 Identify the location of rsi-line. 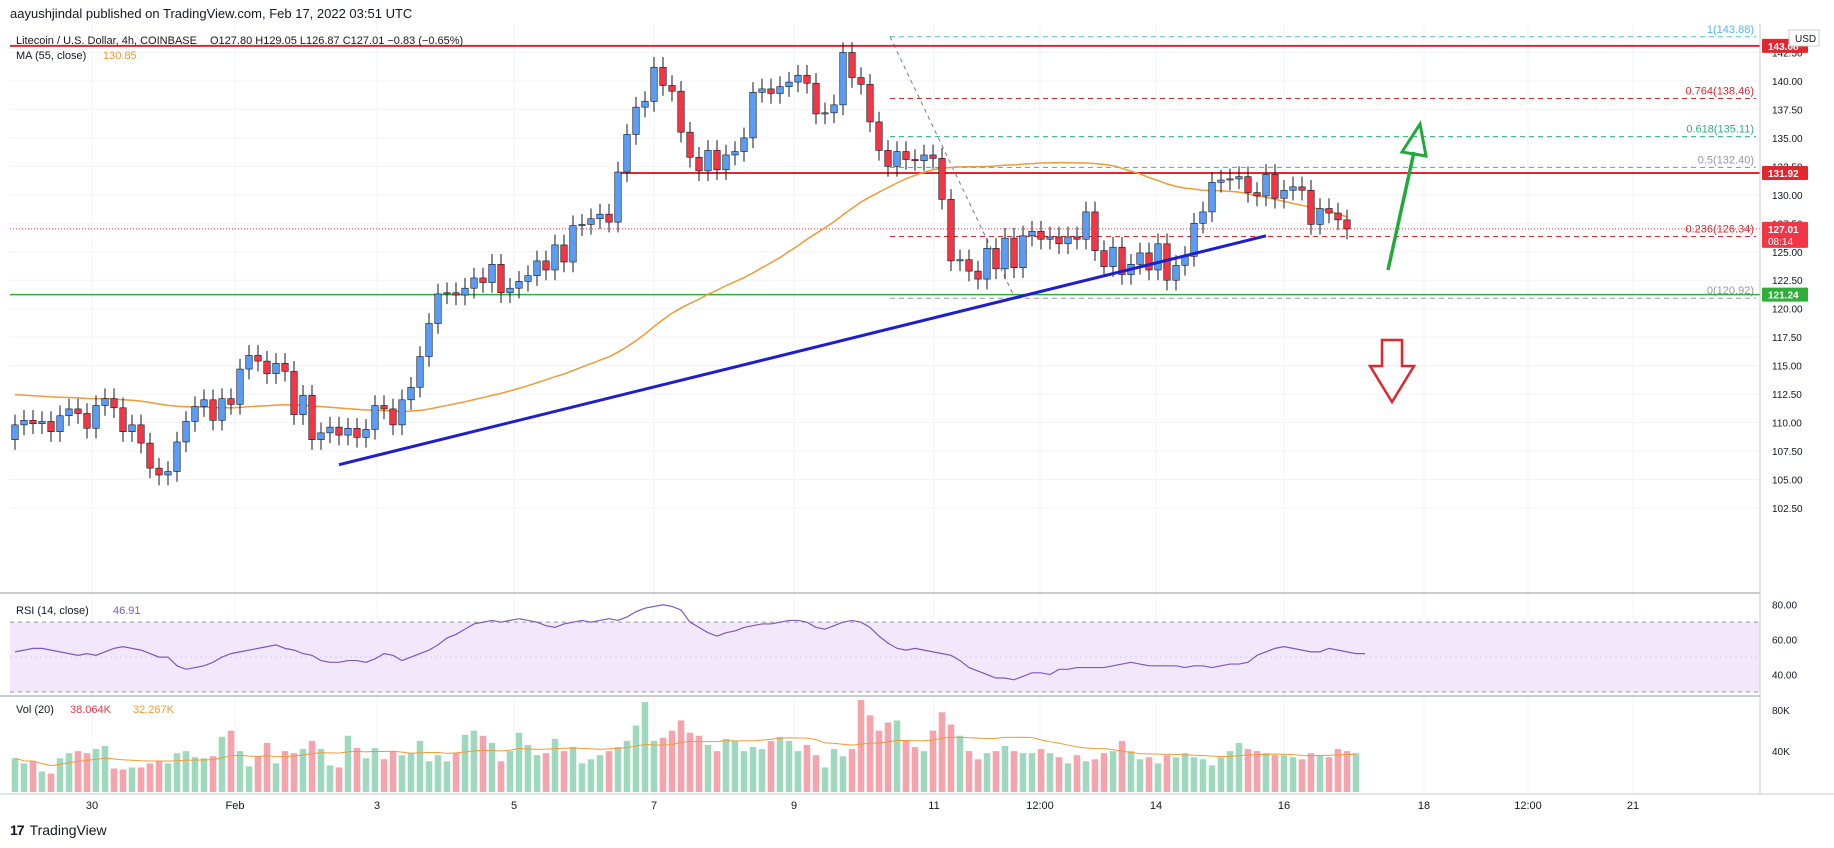
(689, 642).